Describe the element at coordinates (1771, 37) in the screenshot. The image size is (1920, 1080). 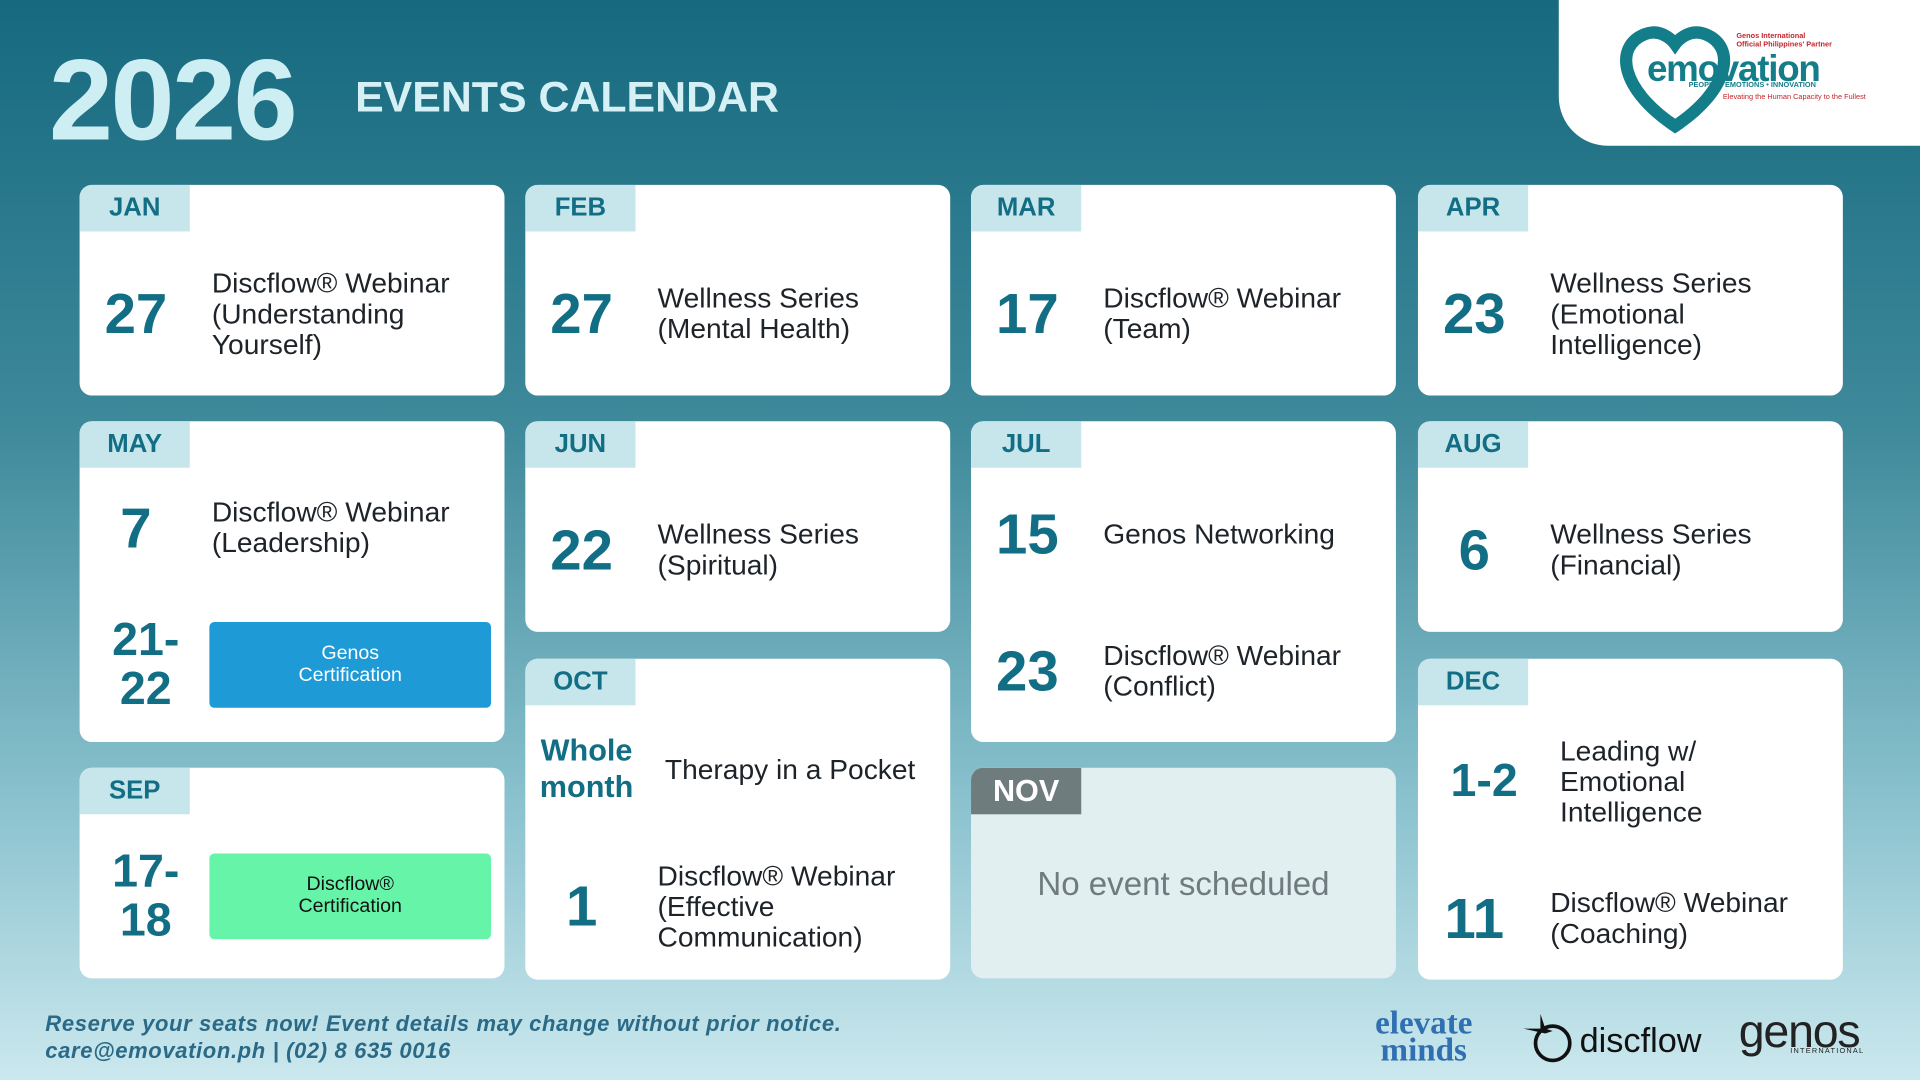
I see `partner-1: Genos International` at that location.